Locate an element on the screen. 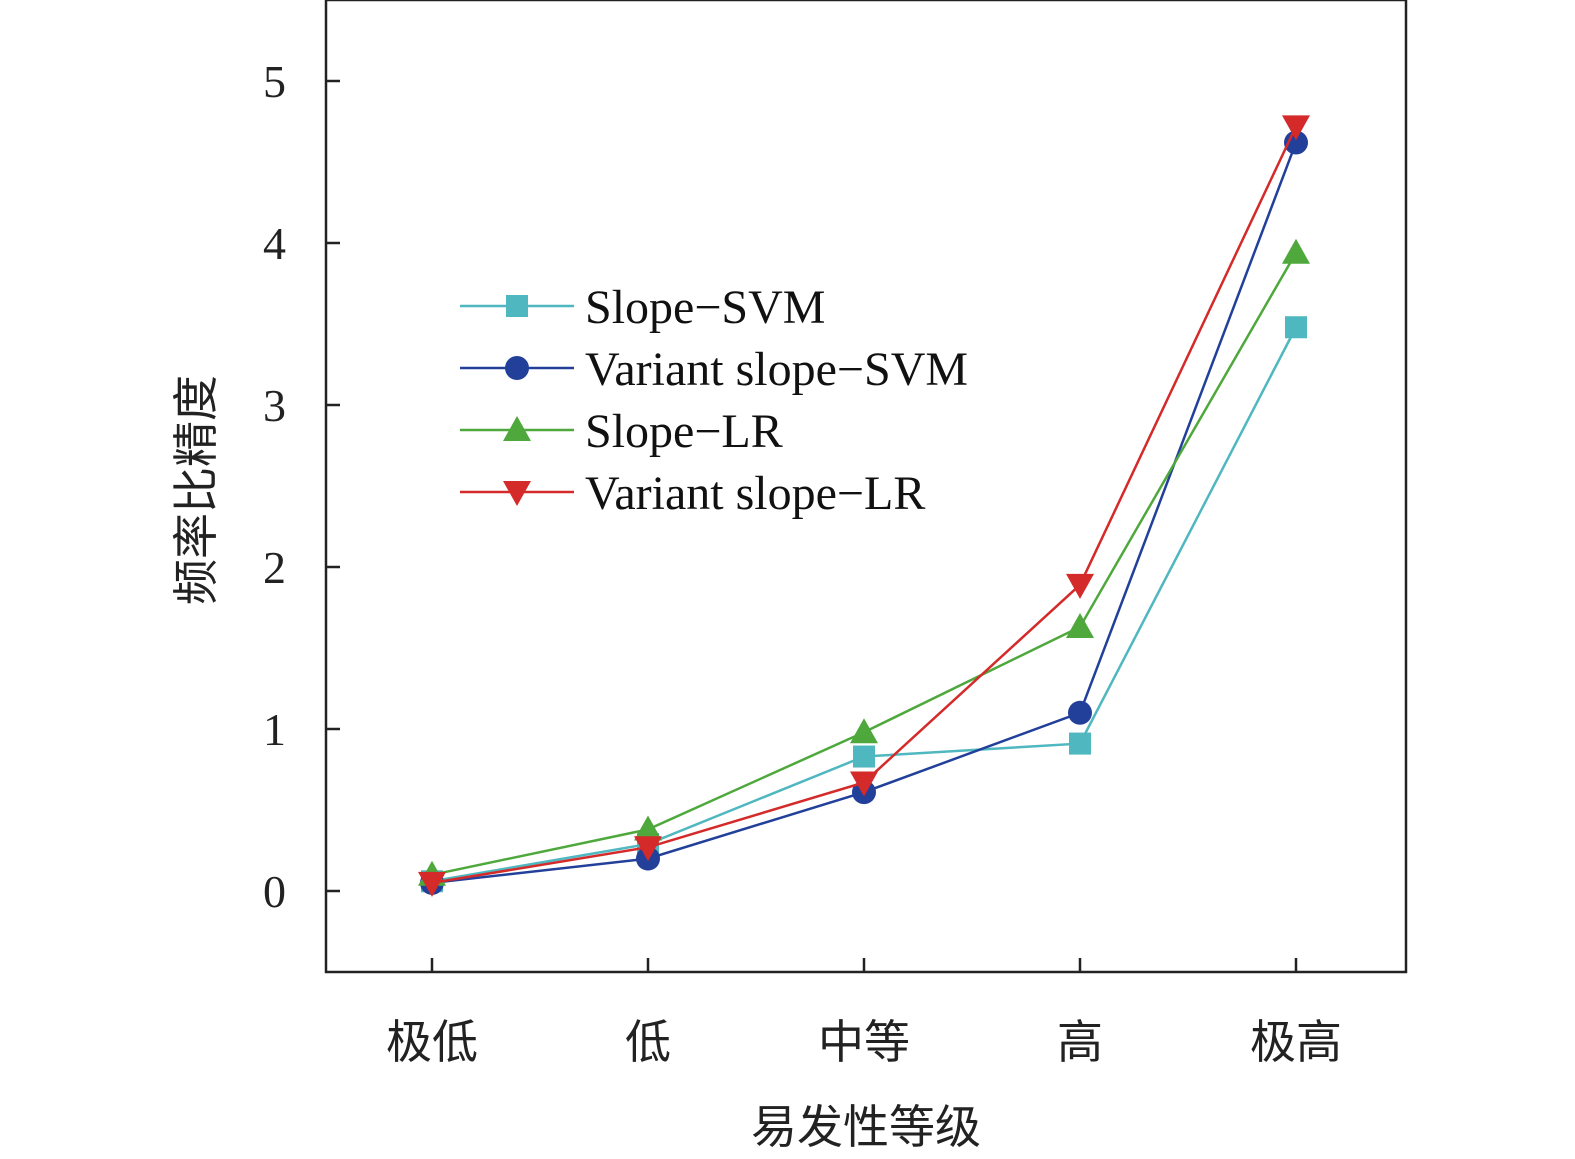 The width and height of the screenshot is (1575, 1159). legend-item: Slope−SVM is located at coordinates (642, 307).